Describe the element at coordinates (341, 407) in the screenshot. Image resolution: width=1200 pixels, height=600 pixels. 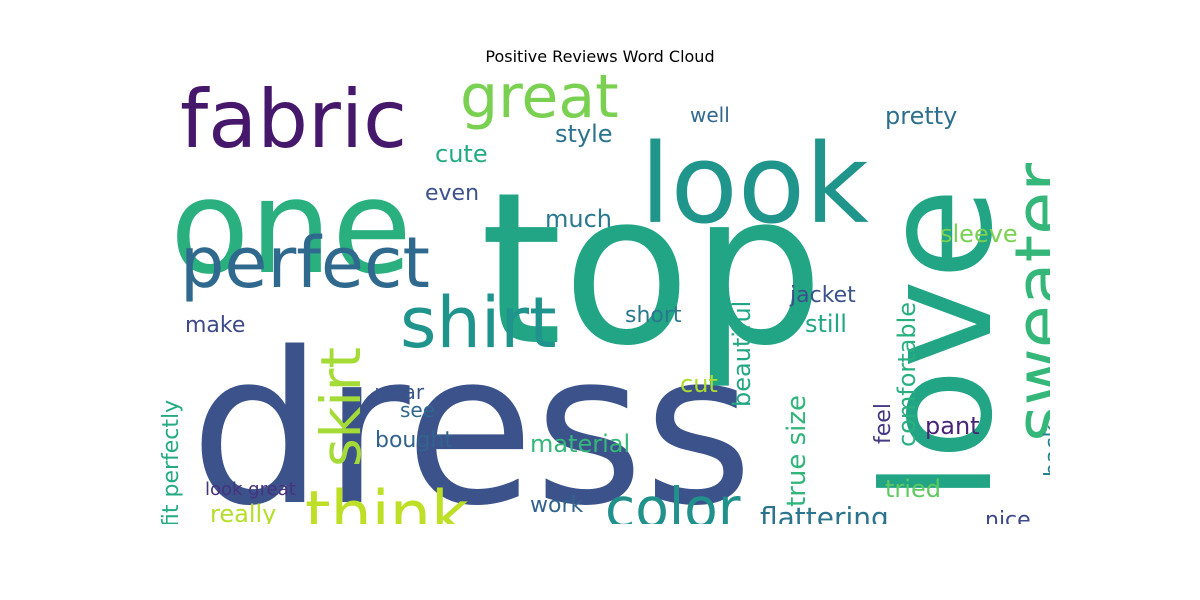
I see `word-12: skirt` at that location.